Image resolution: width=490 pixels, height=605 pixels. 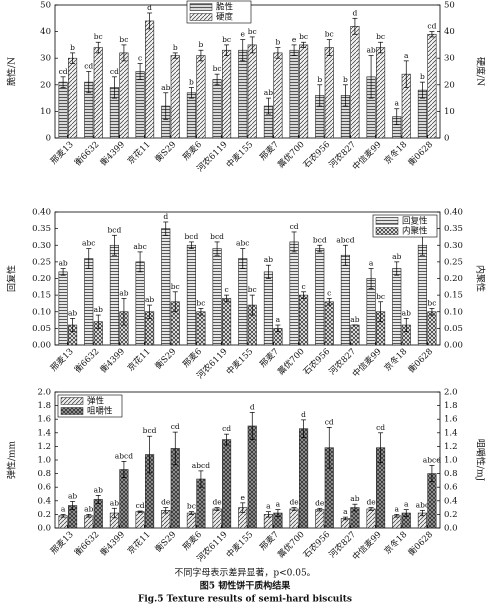 I want to click on significance-letter: c, so click(x=303, y=286).